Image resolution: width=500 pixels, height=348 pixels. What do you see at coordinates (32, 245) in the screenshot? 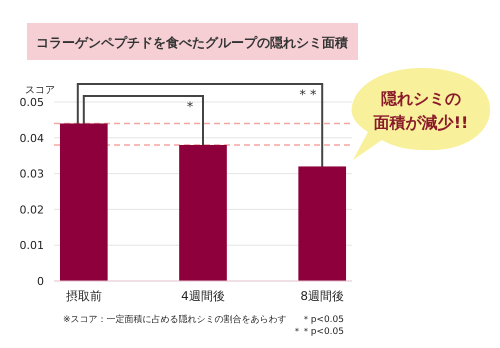
I see `y-tick-label: 0.01` at bounding box center [32, 245].